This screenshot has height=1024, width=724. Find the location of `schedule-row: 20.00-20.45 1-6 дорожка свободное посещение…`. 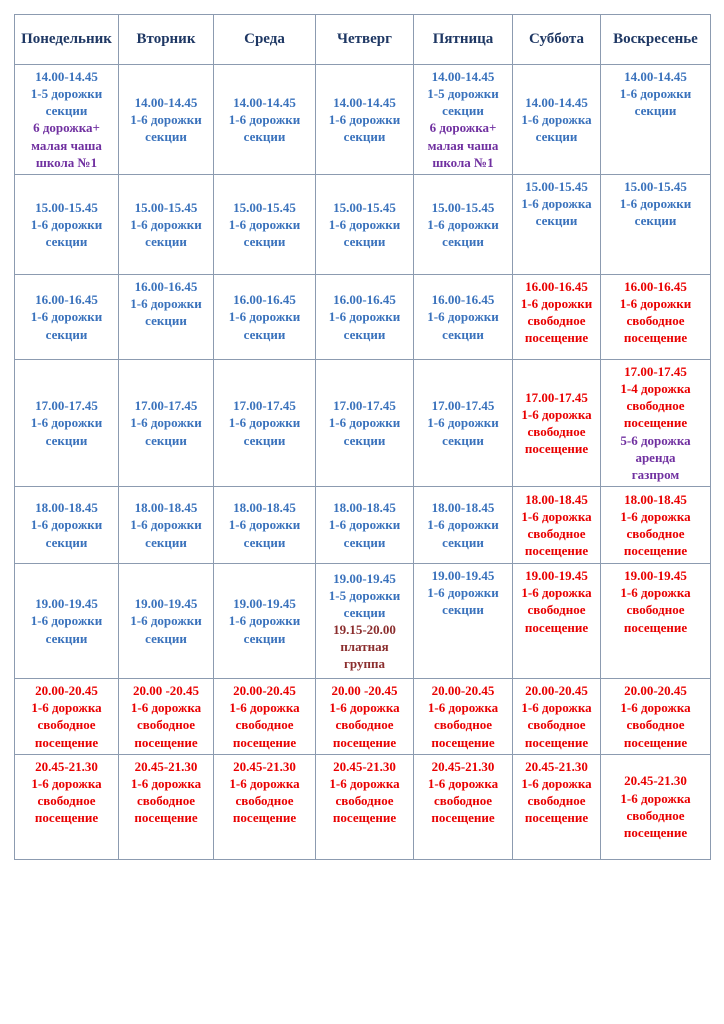

schedule-row: 20.00-20.45 1-6 дорожка свободное посещение… is located at coordinates (362, 716).